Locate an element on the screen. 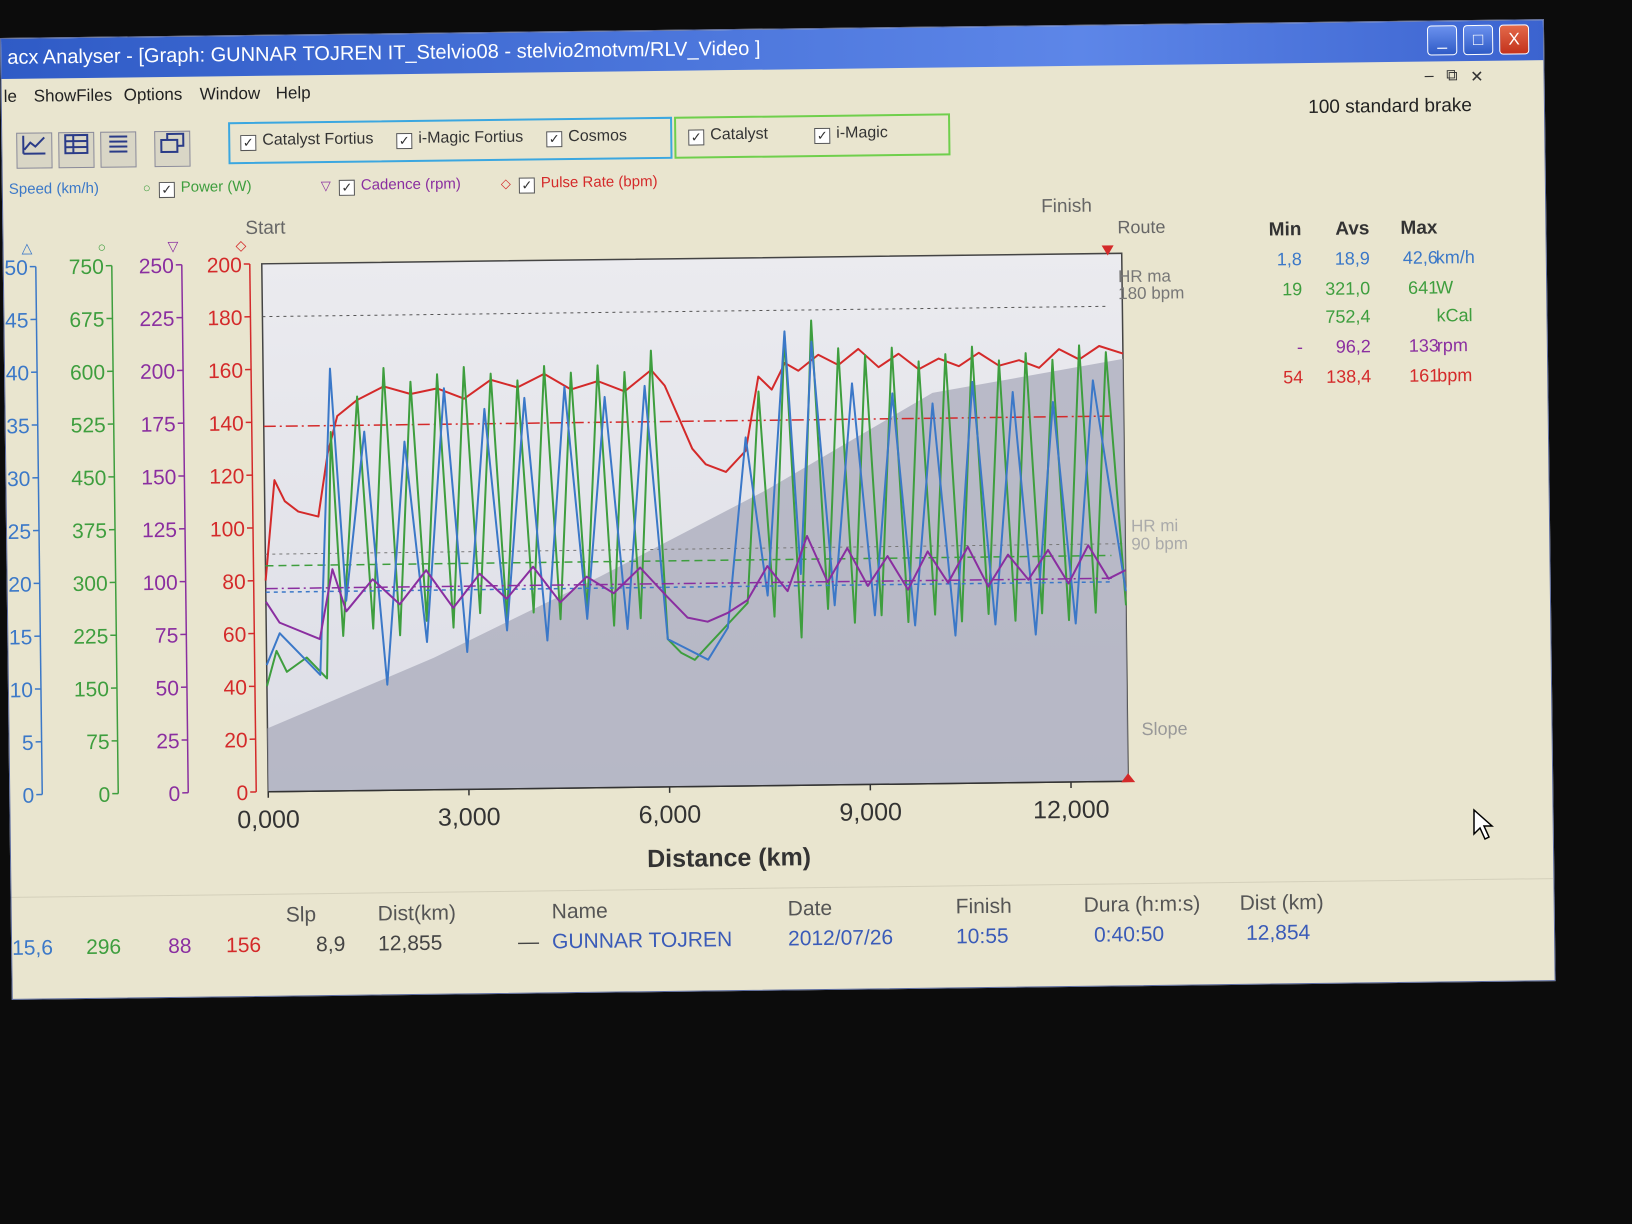 The height and width of the screenshot is (1224, 1632). window-icon is located at coordinates (172, 149).